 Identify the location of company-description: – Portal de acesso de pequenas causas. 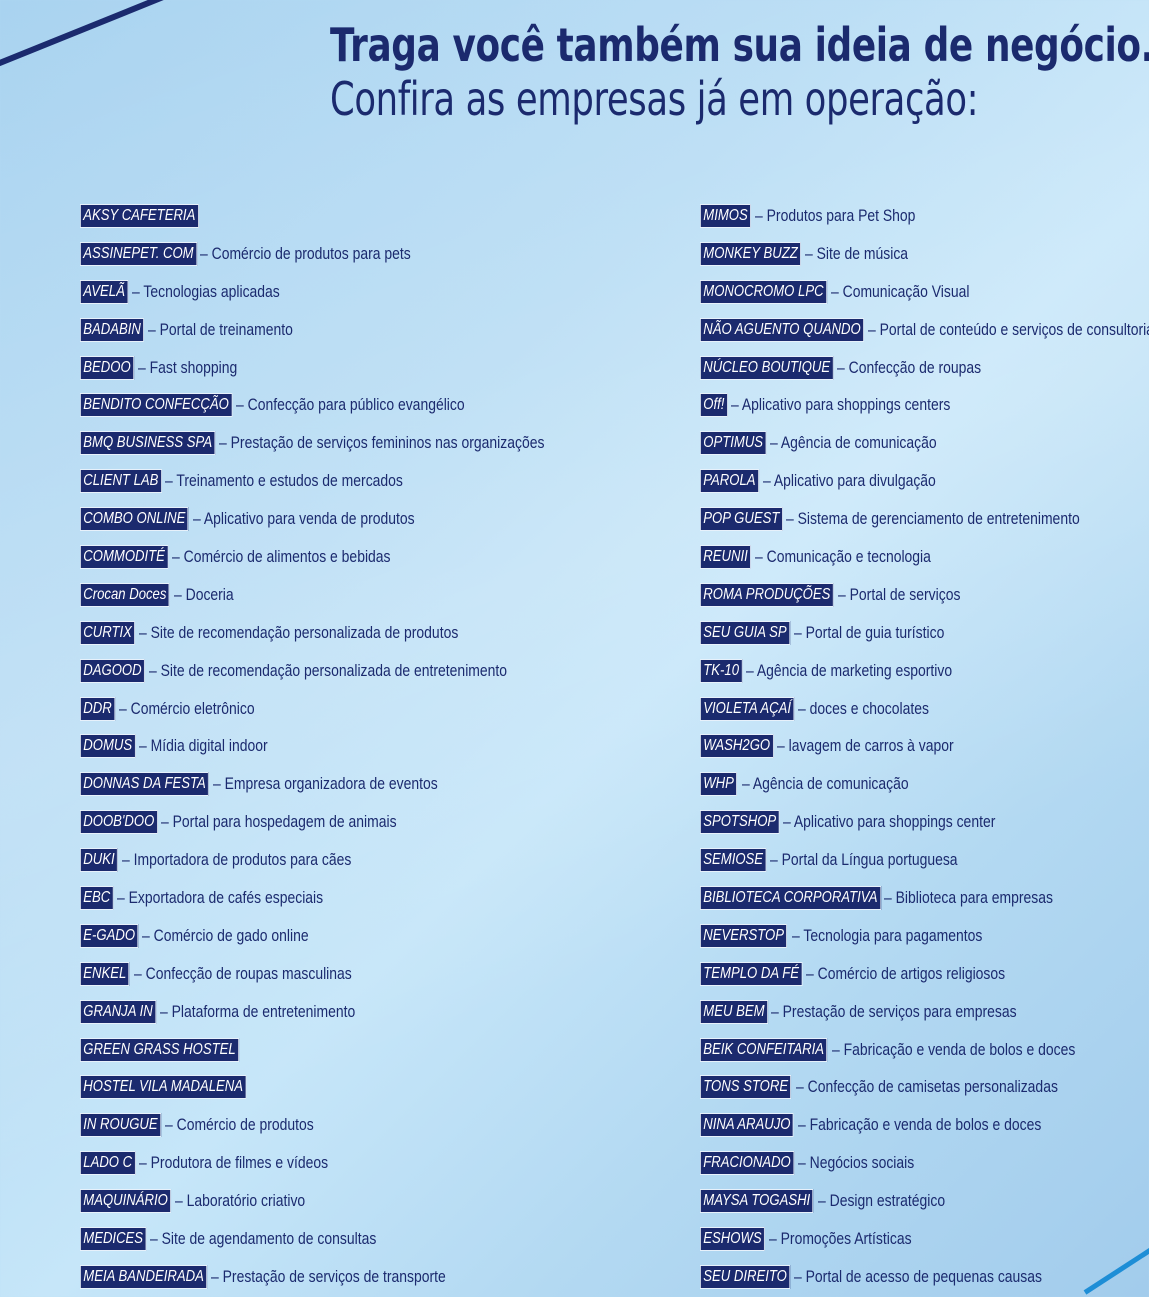
(918, 1276).